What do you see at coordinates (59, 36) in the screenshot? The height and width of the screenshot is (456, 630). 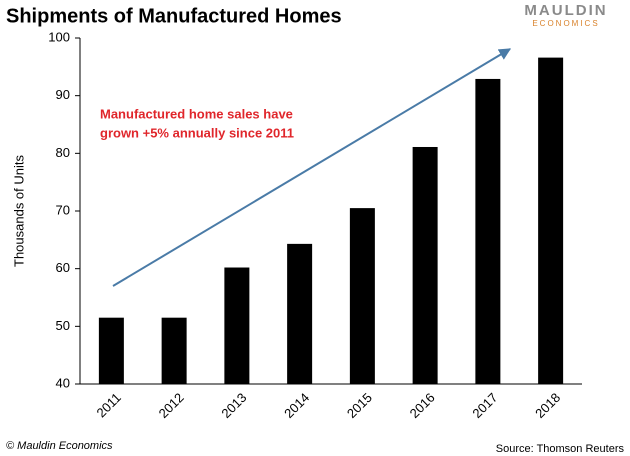 I see `y-tick-label: 100` at bounding box center [59, 36].